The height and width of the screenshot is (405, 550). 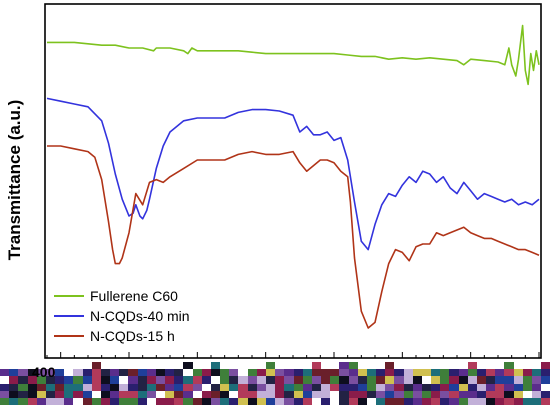 I want to click on x-axis-ticks, so click(x=293, y=355).